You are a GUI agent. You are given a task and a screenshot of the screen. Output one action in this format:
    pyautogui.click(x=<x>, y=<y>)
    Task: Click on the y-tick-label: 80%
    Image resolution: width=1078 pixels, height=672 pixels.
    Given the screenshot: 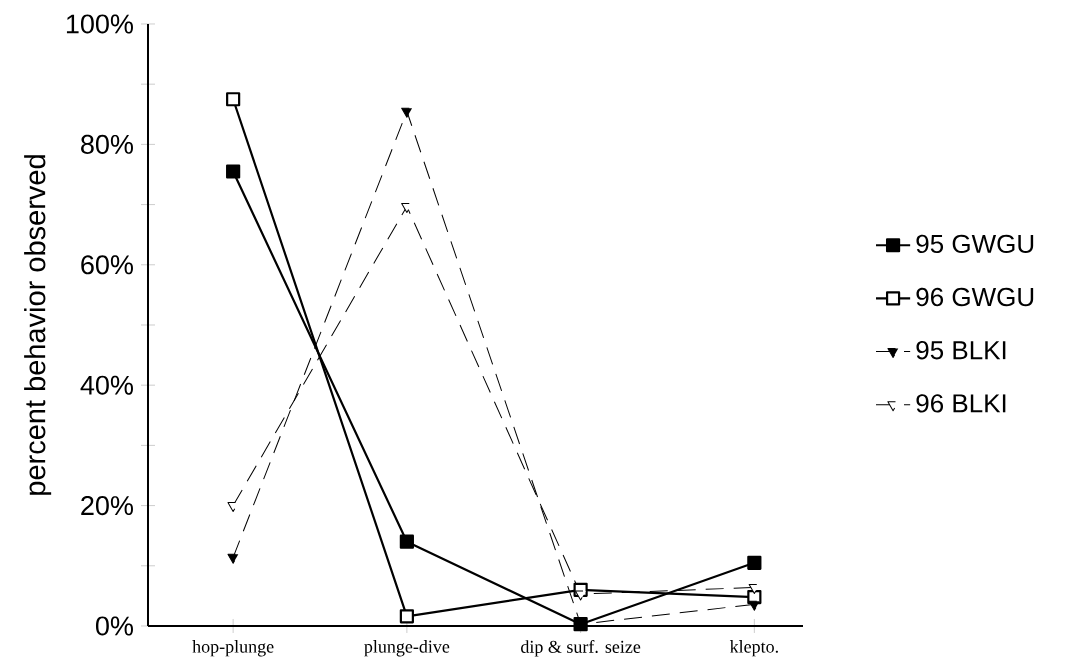 What is the action you would take?
    pyautogui.click(x=107, y=144)
    